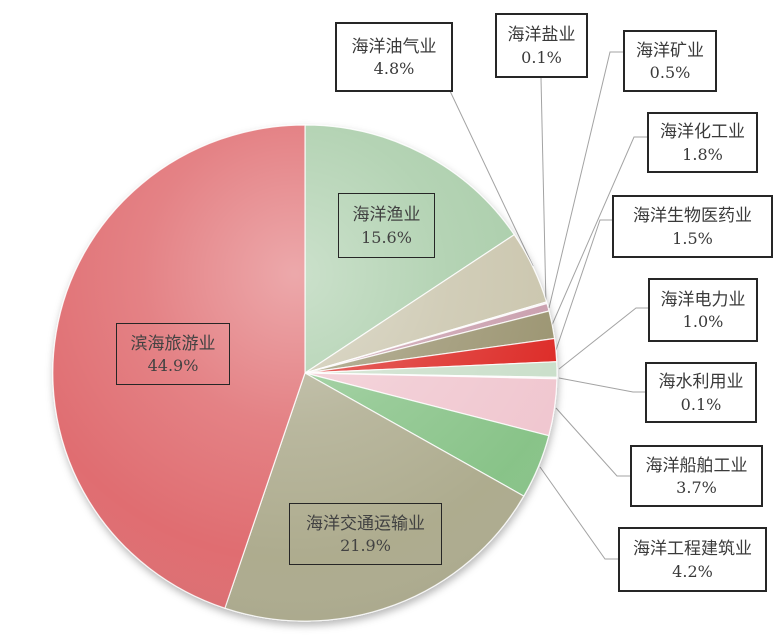  I want to click on callout-marine-mining: 海洋矿业 0.5%, so click(670, 61).